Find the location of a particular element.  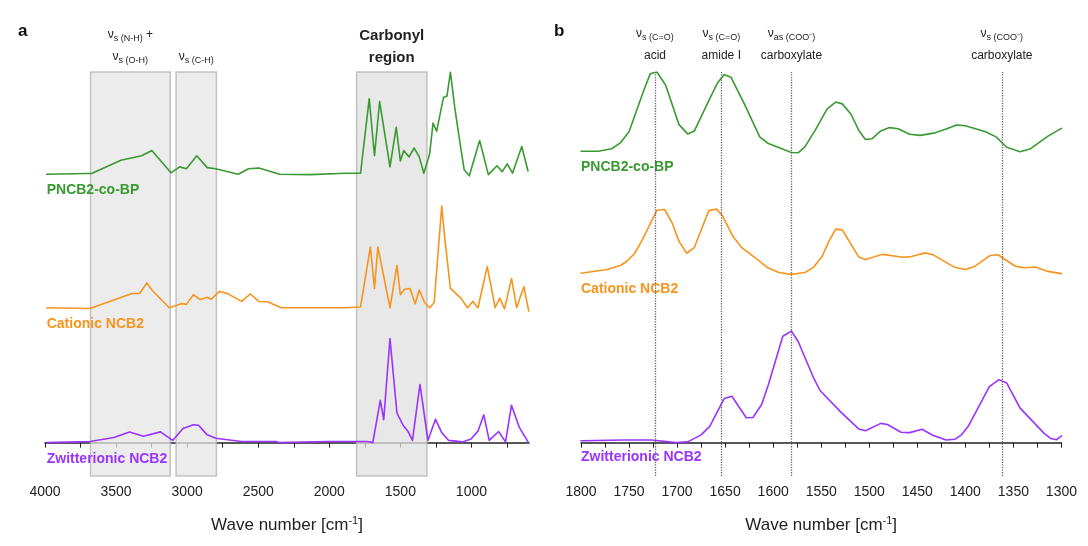

x-tick-label: 1700 is located at coordinates (677, 491).